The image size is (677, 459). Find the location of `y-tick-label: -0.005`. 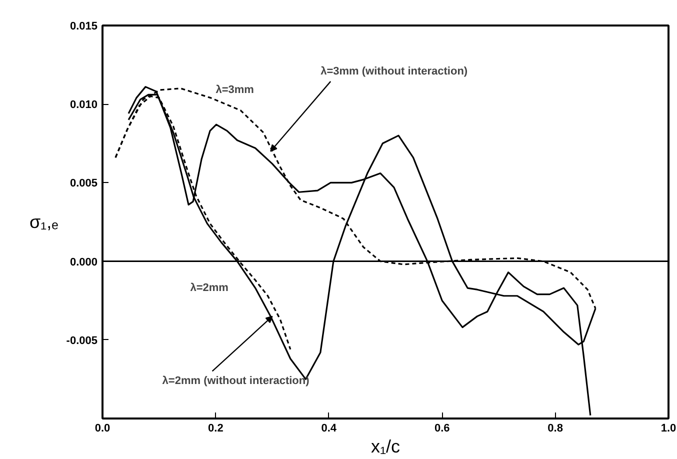

y-tick-label: -0.005 is located at coordinates (82, 340).